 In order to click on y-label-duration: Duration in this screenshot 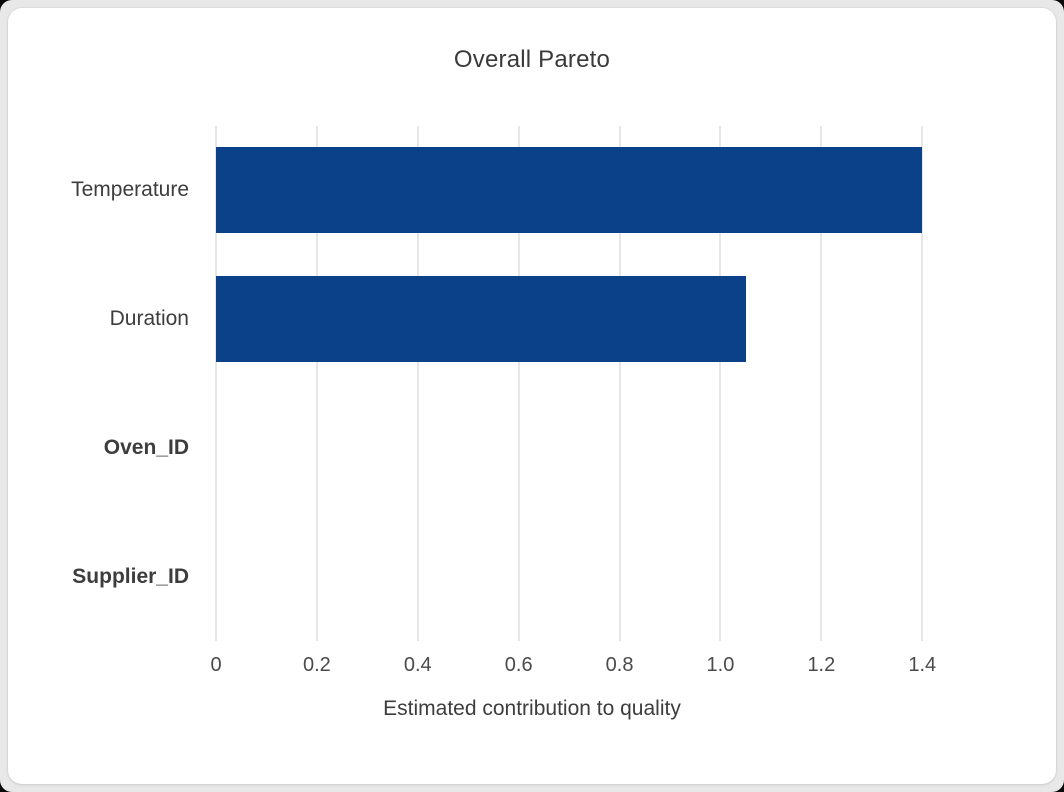, I will do `click(149, 319)`.